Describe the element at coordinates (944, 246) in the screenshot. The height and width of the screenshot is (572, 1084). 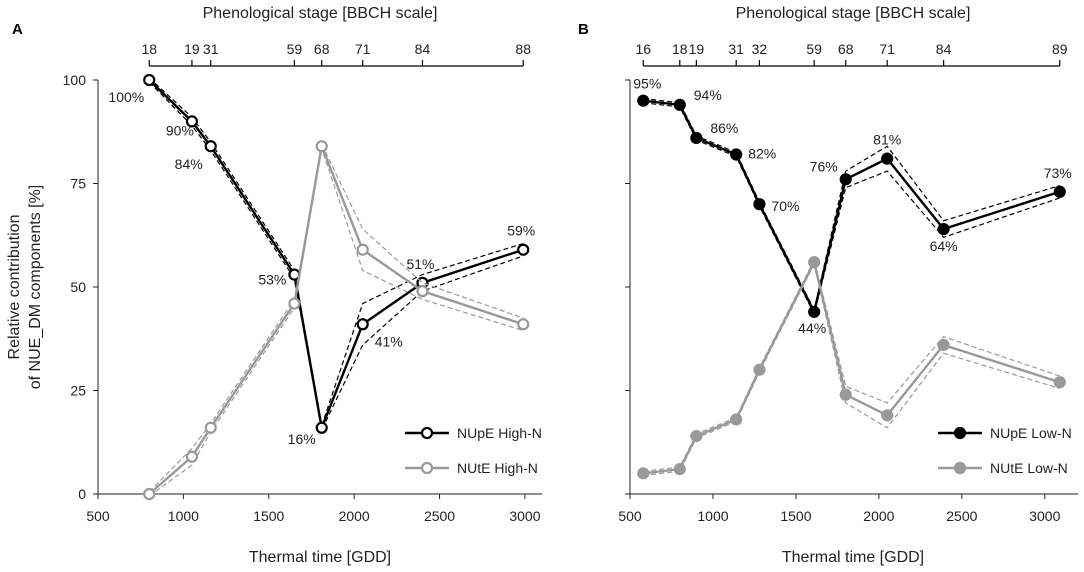
I see `data-label: 64%` at that location.